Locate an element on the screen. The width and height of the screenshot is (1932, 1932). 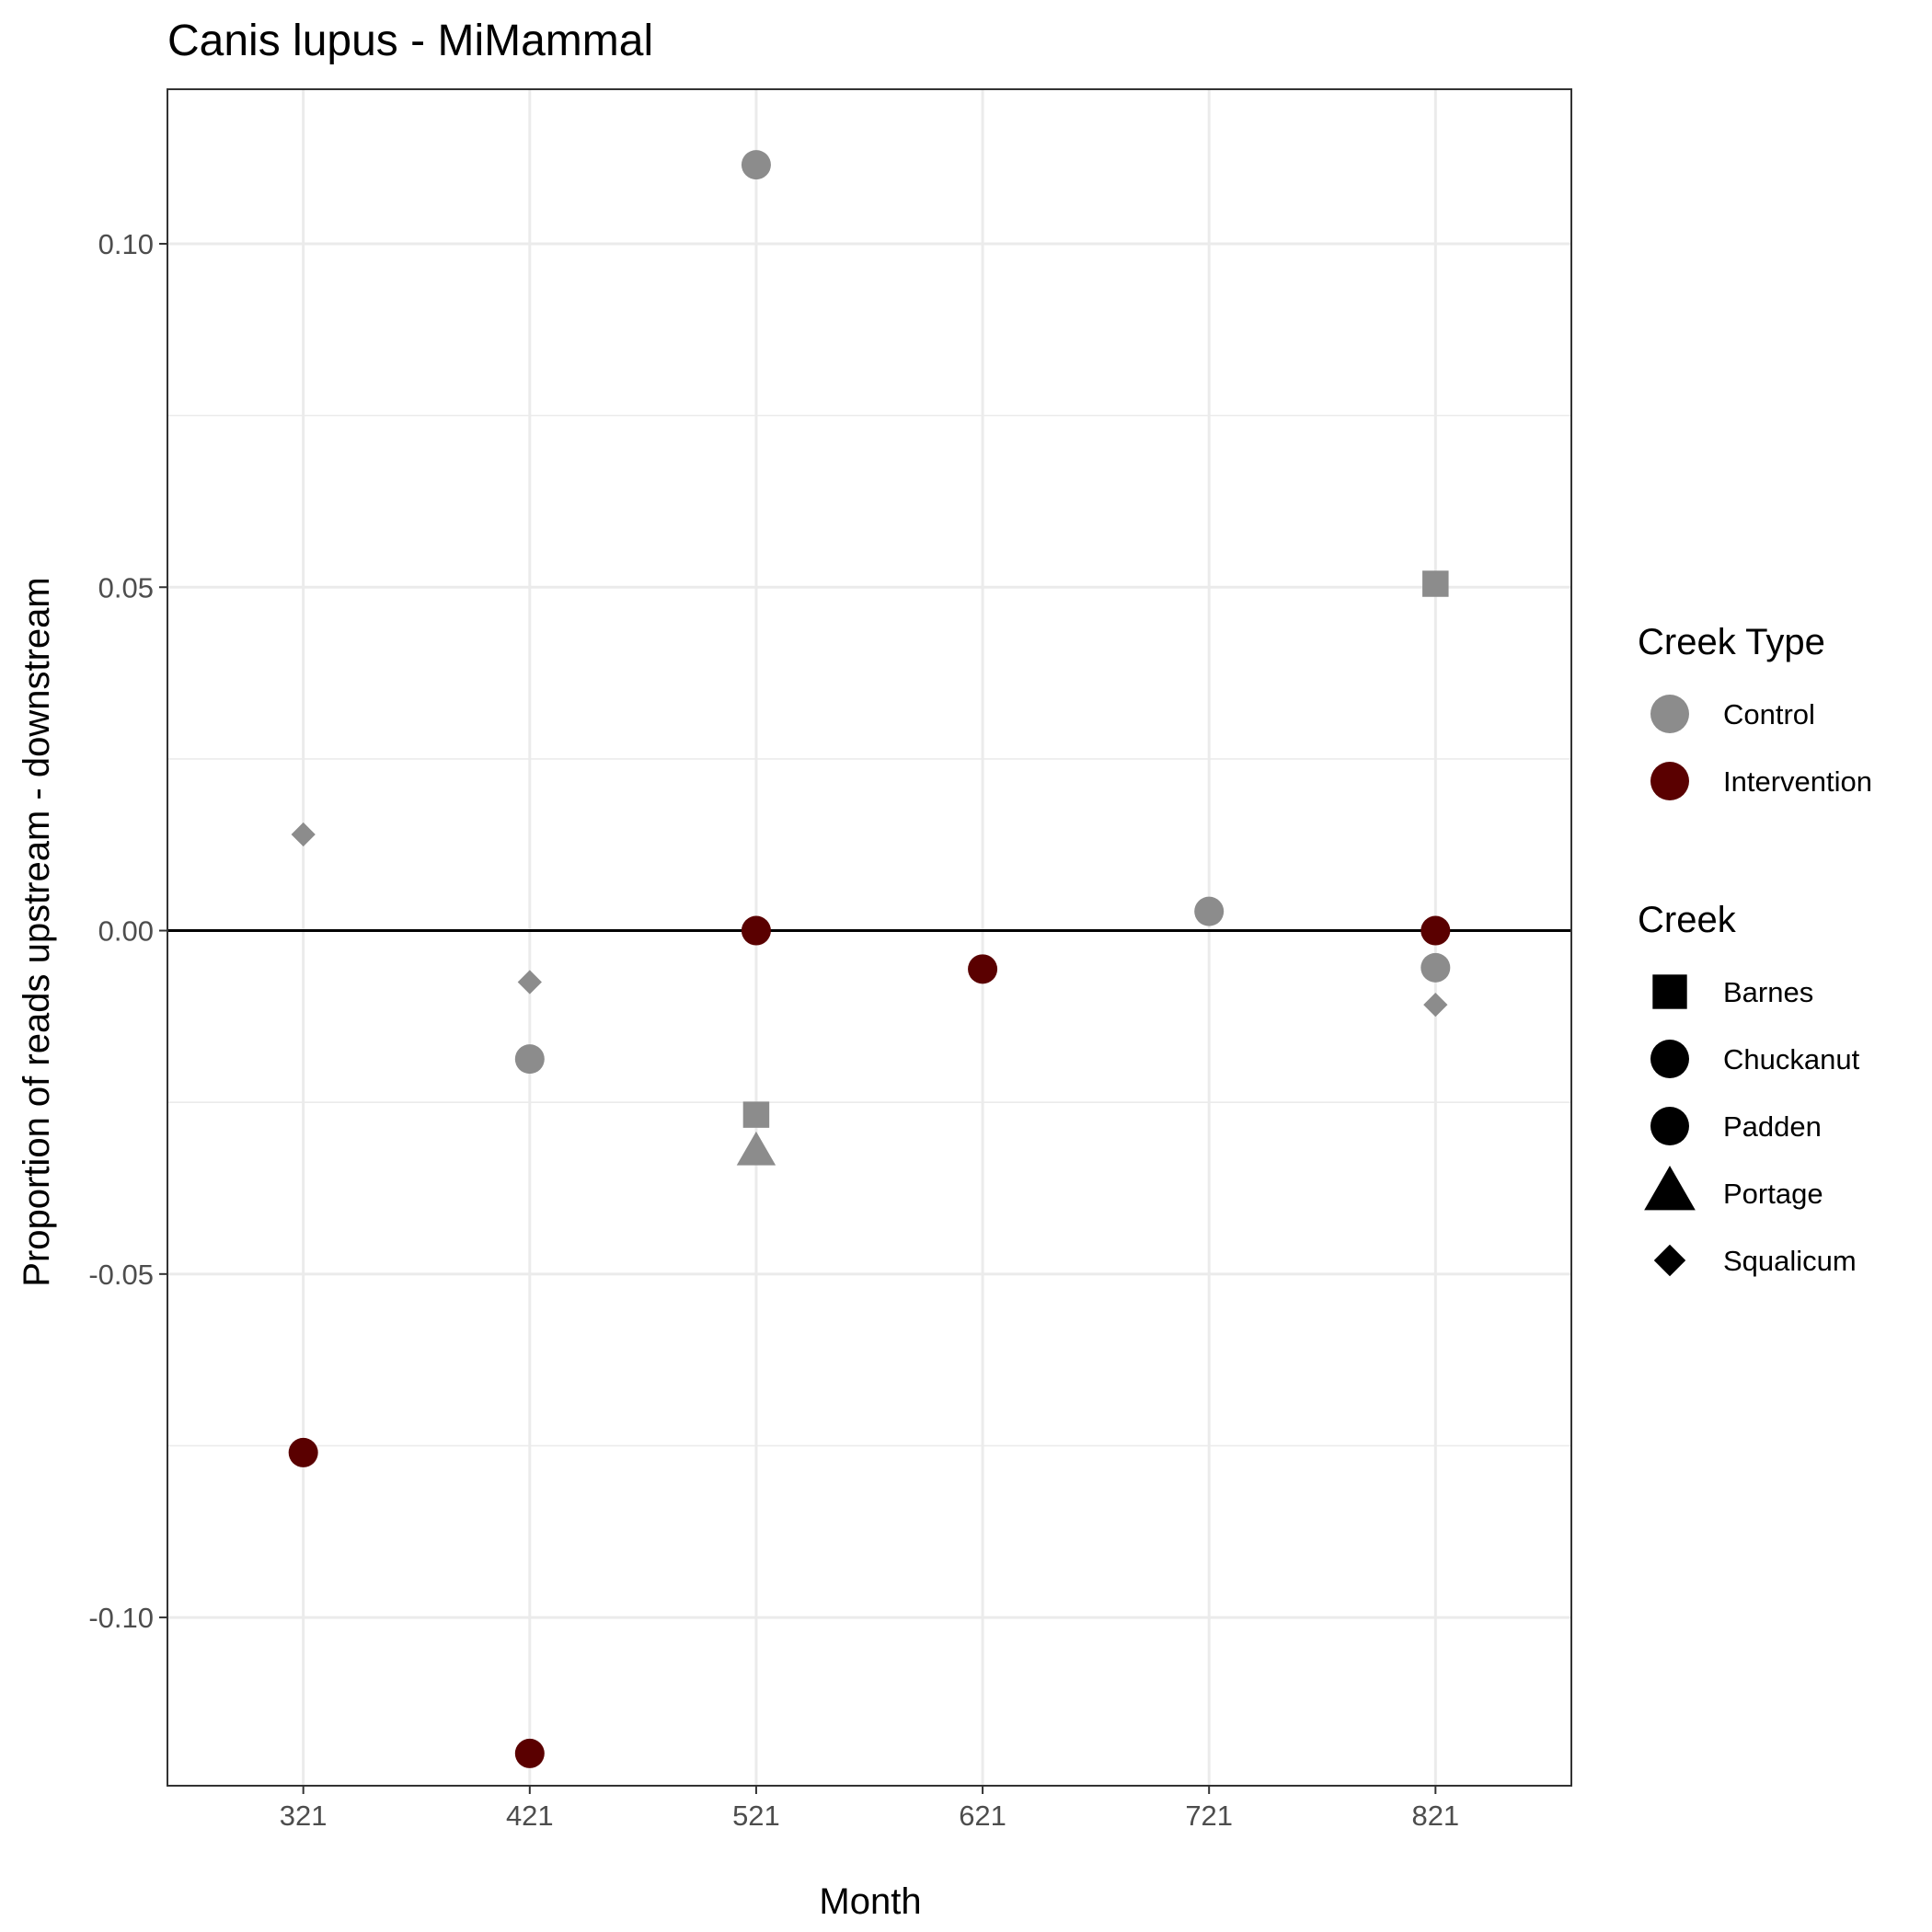
legend-label: Barnes is located at coordinates (1768, 992).